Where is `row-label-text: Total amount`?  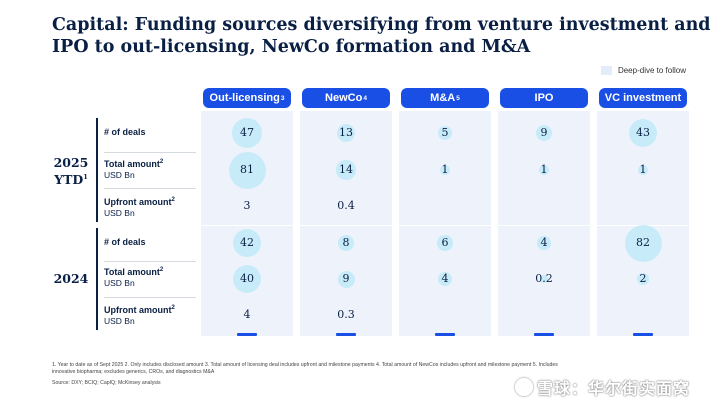
row-label-text: Total amount is located at coordinates (132, 164).